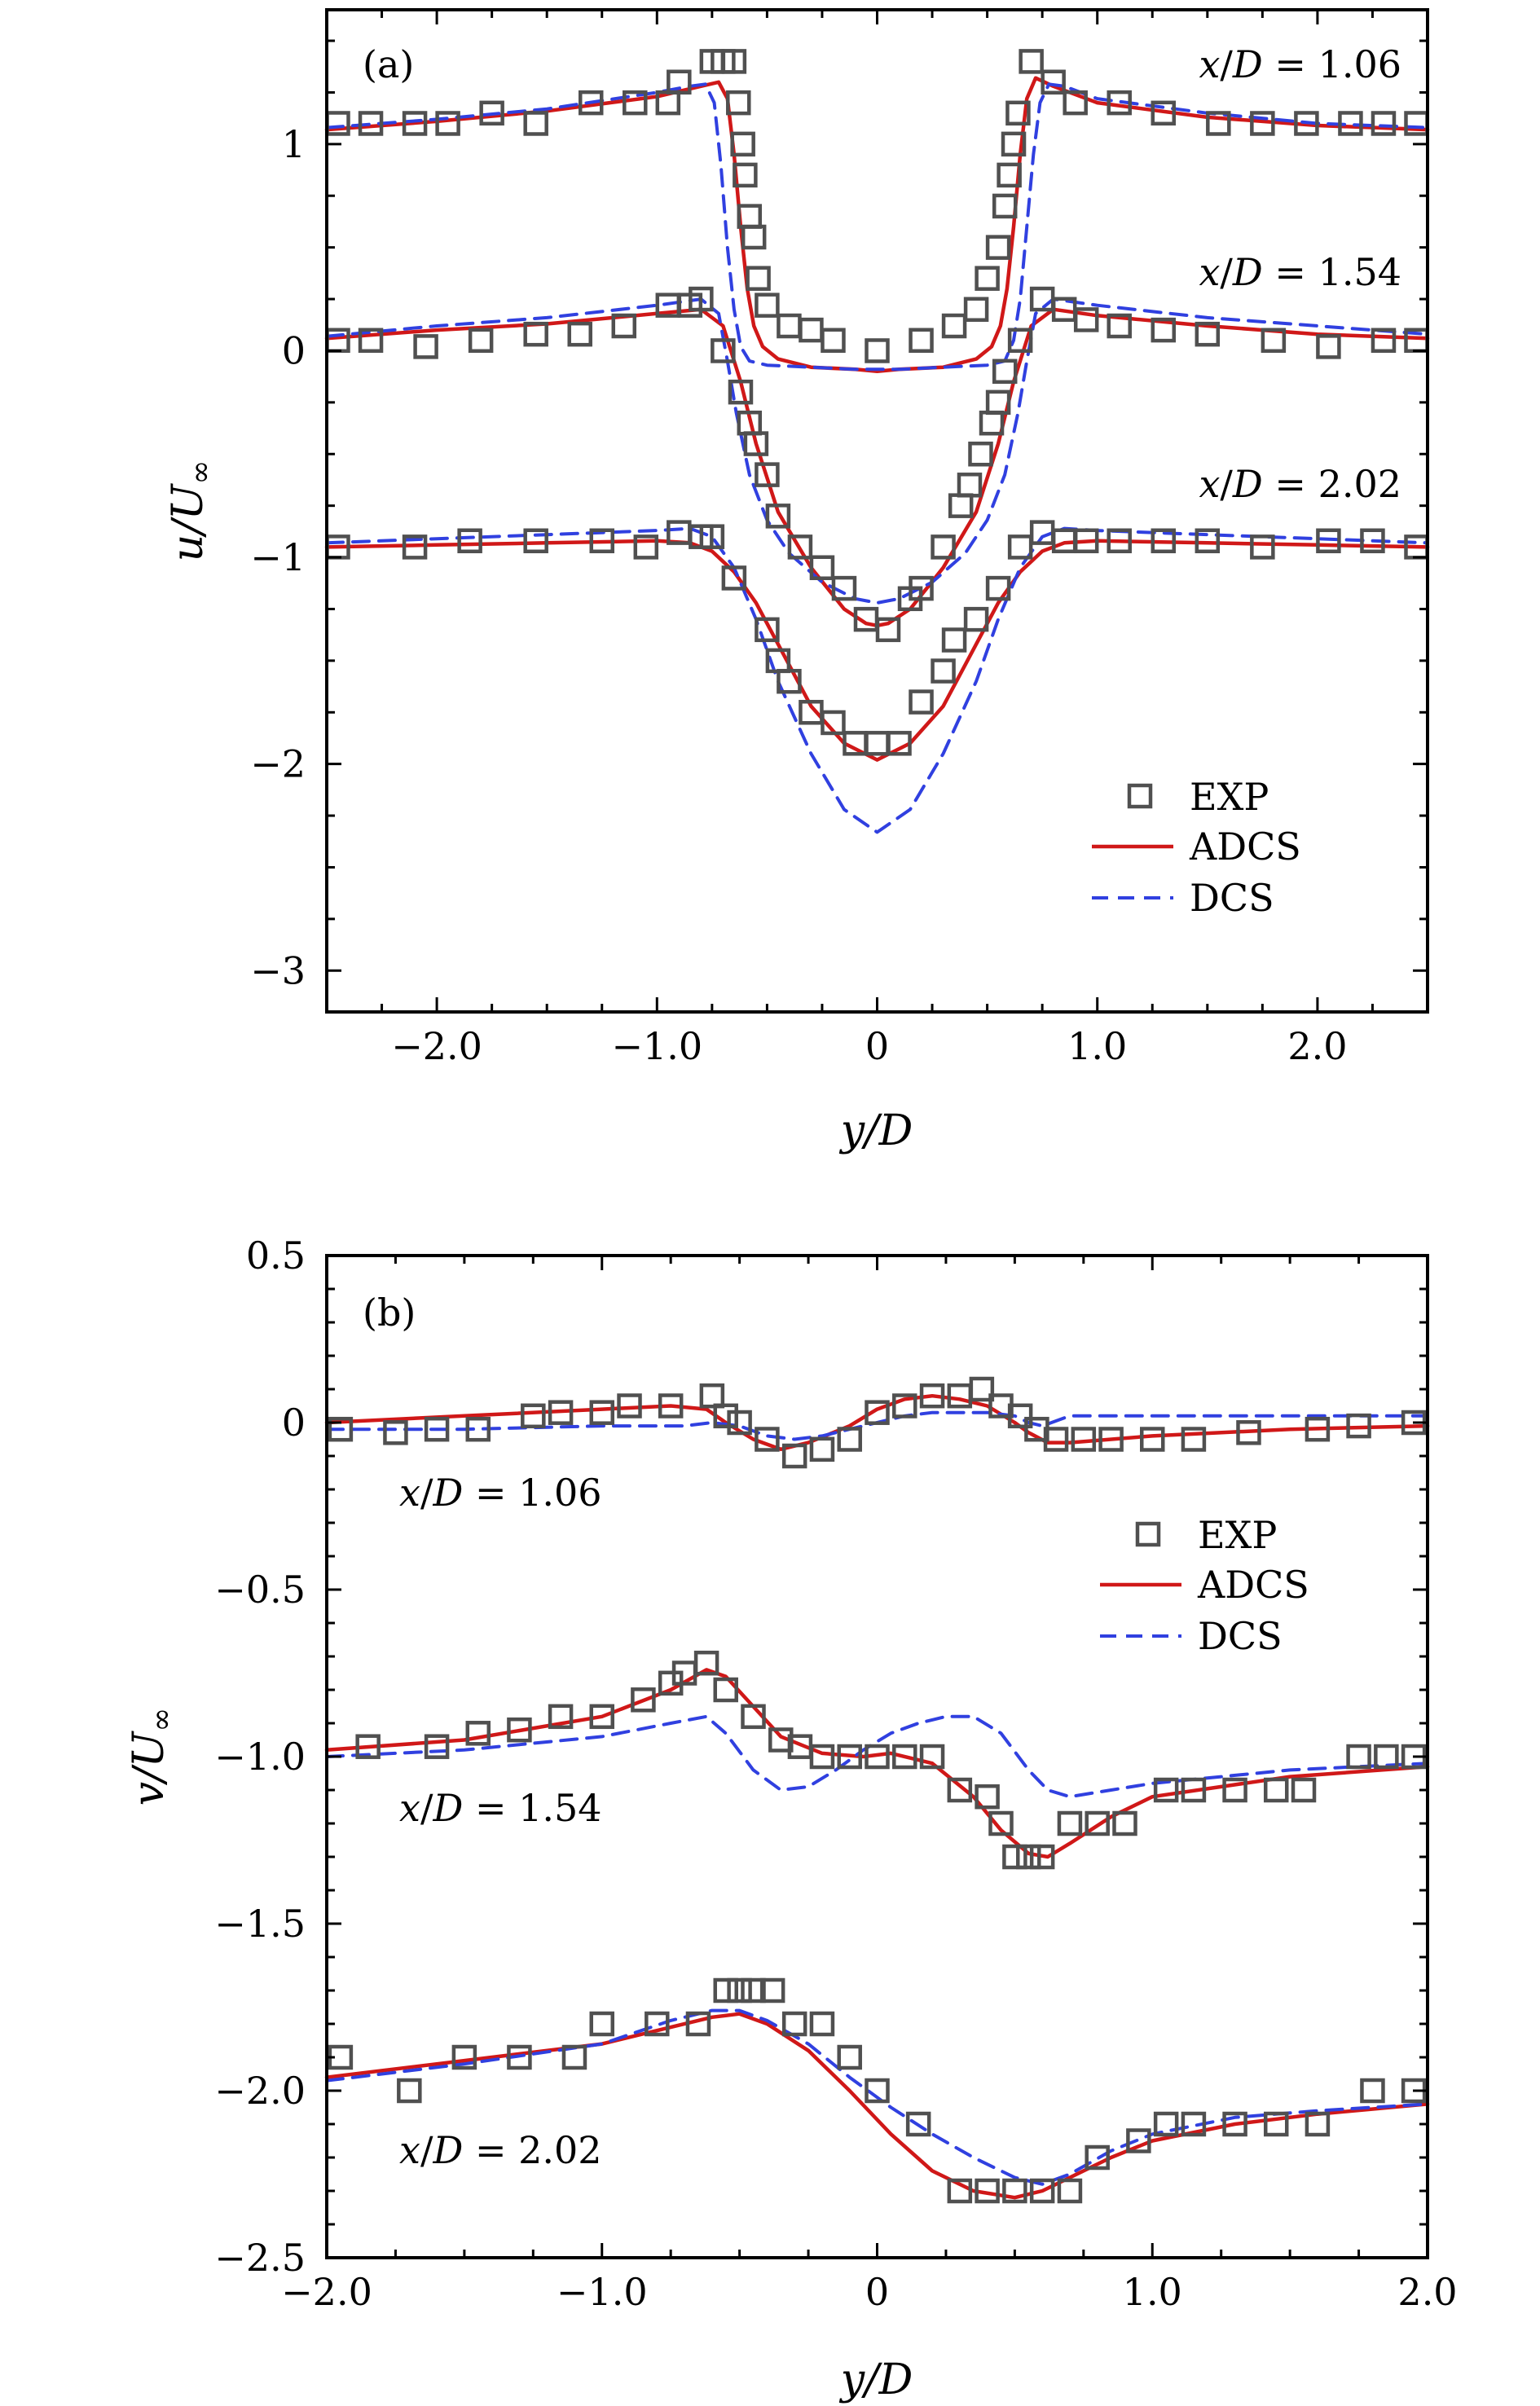 The width and height of the screenshot is (1540, 2406). Describe the element at coordinates (1152, 2292) in the screenshot. I see `x-tick-label: 1.0` at that location.